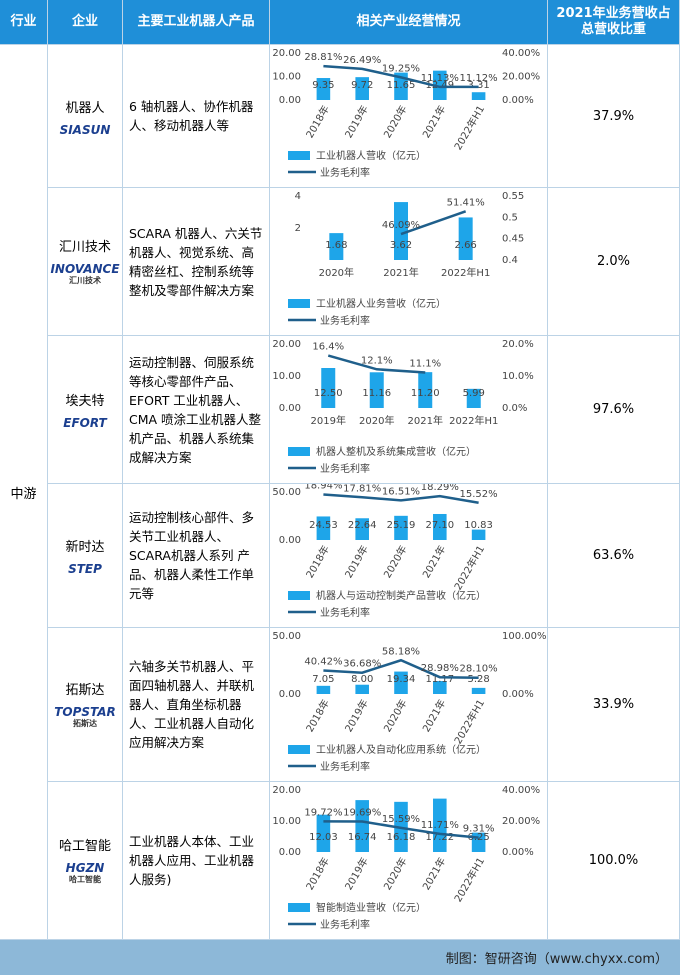  What do you see at coordinates (614, 556) in the screenshot?
I see `share-cell: 63.6%` at bounding box center [614, 556].